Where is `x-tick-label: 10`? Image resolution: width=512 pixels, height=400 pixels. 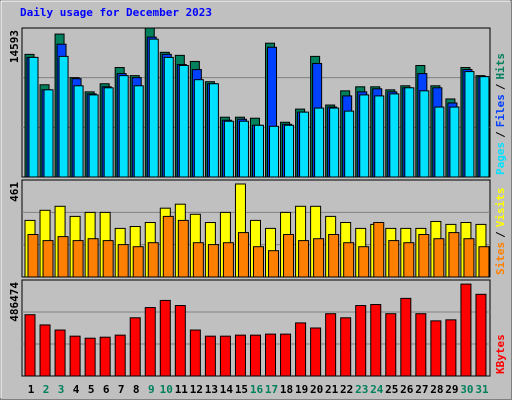 x-tick-label: 10 is located at coordinates (166, 389).